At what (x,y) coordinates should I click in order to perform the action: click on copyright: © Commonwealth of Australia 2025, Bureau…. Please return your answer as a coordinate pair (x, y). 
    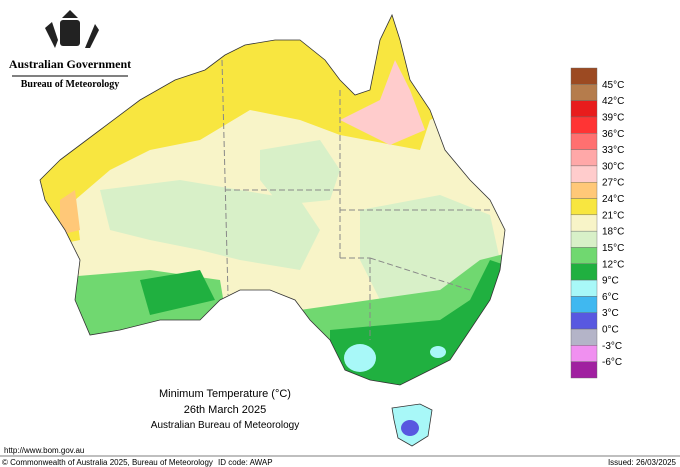
    Looking at the image, I should click on (107, 462).